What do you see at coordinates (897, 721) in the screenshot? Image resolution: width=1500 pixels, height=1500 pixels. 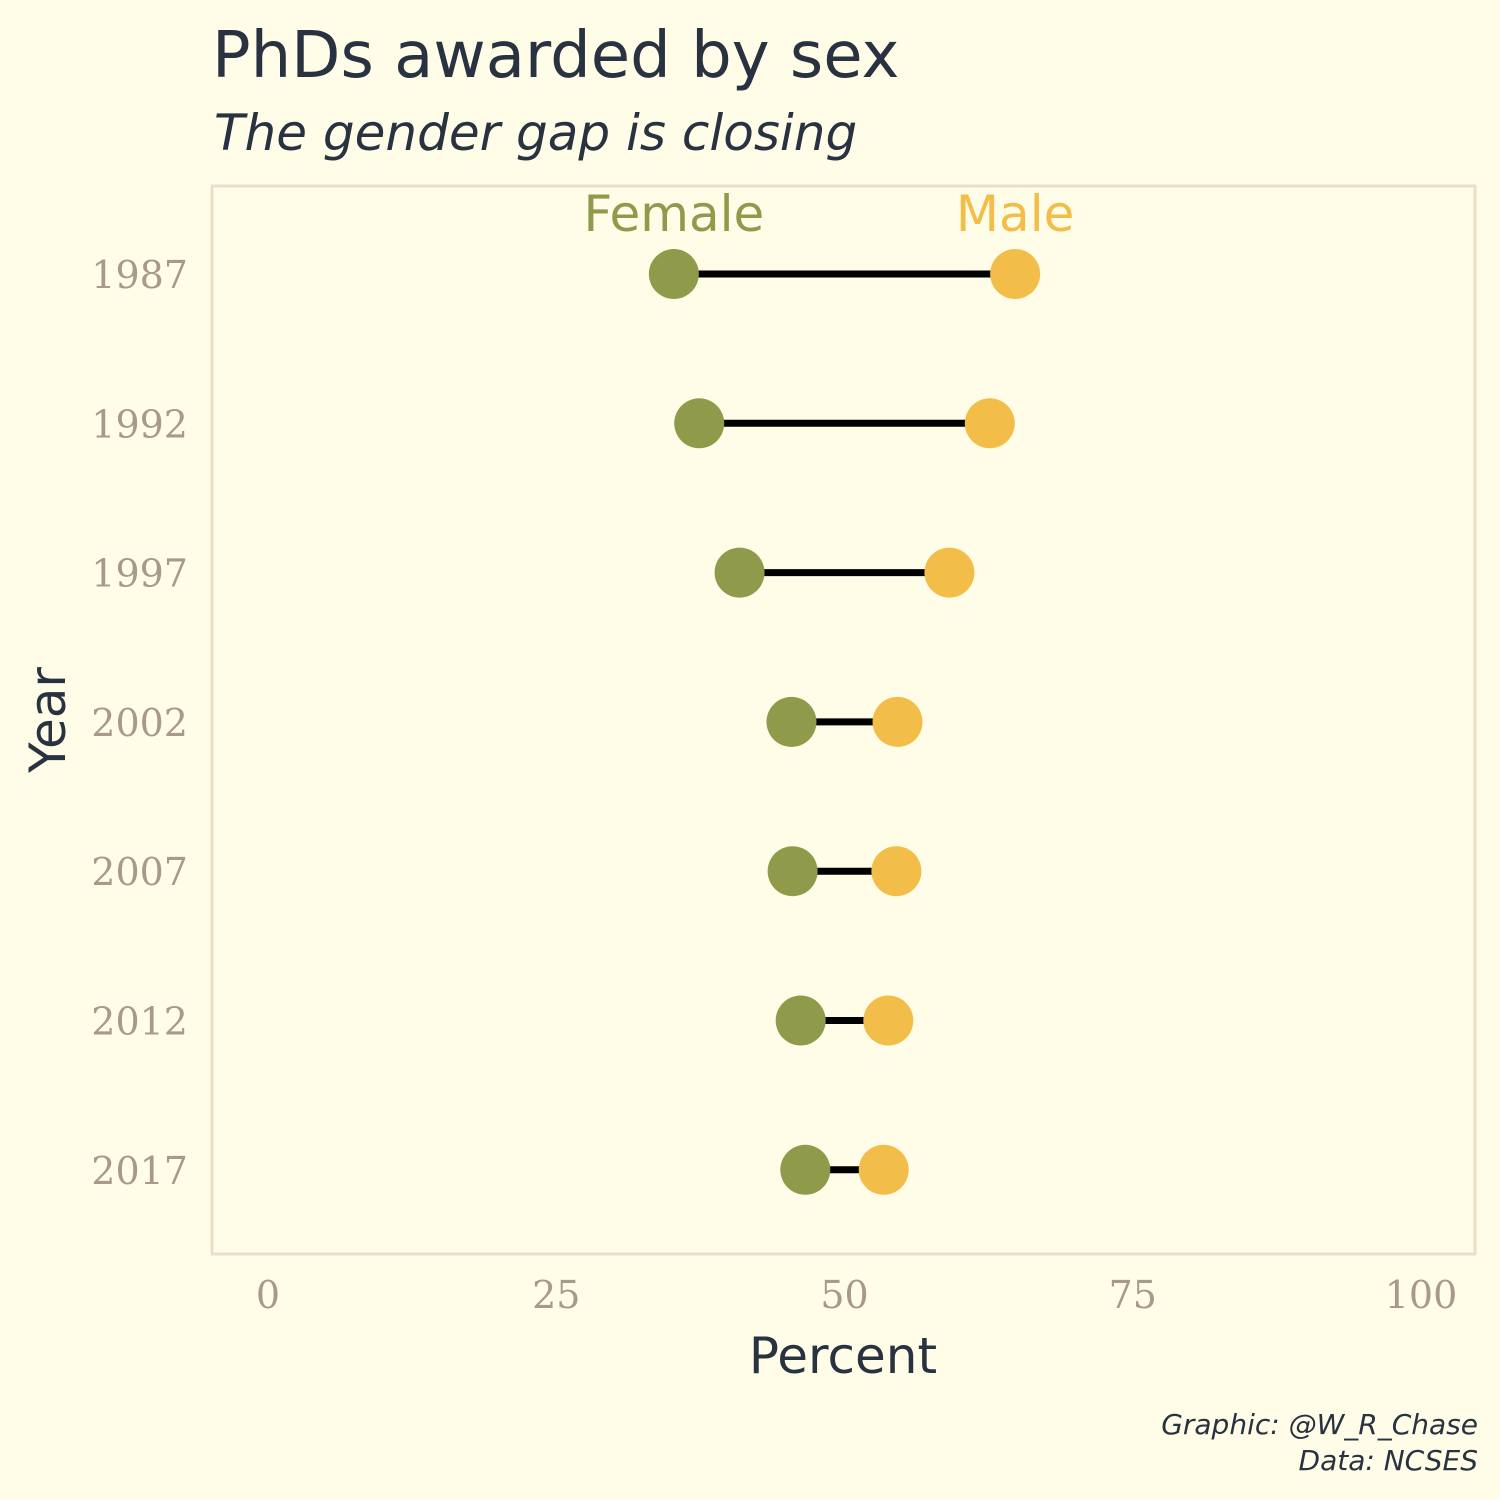 I see `point-male-2002` at bounding box center [897, 721].